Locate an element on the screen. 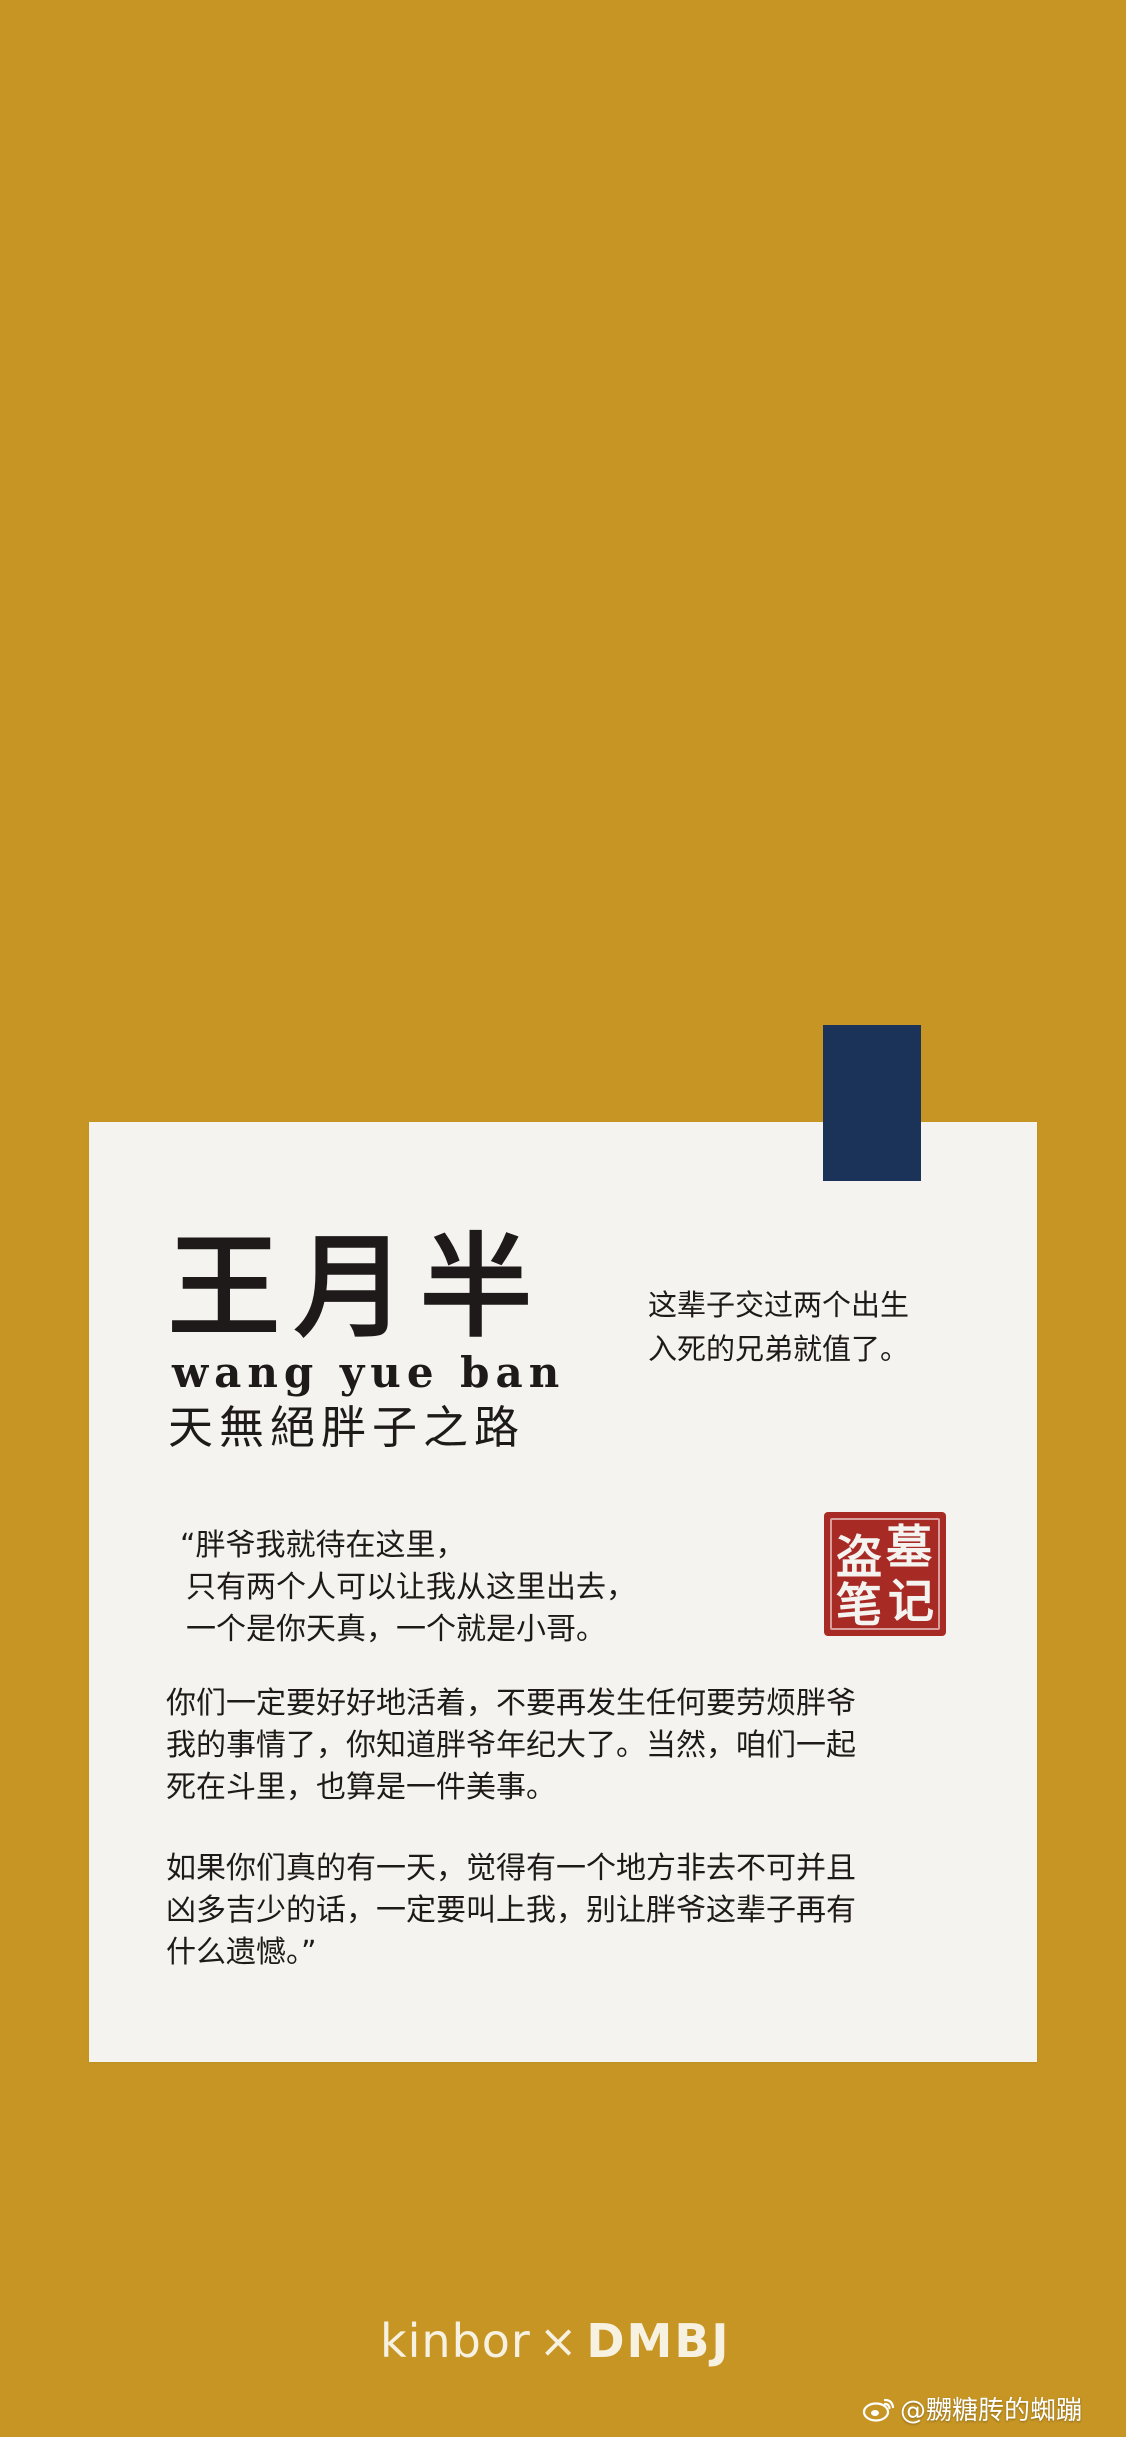 The height and width of the screenshot is (2437, 1126). seal-char: 盗 is located at coordinates (859, 1557).